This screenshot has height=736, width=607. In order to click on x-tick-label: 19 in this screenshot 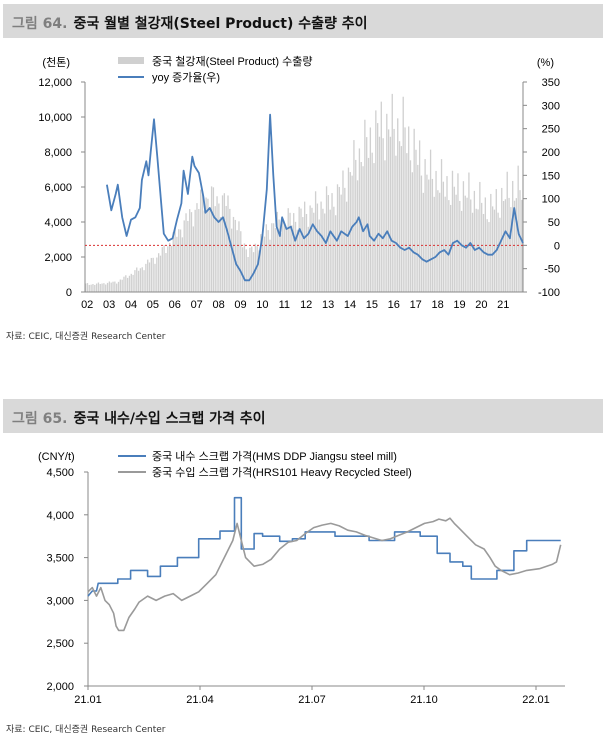, I will do `click(459, 305)`.